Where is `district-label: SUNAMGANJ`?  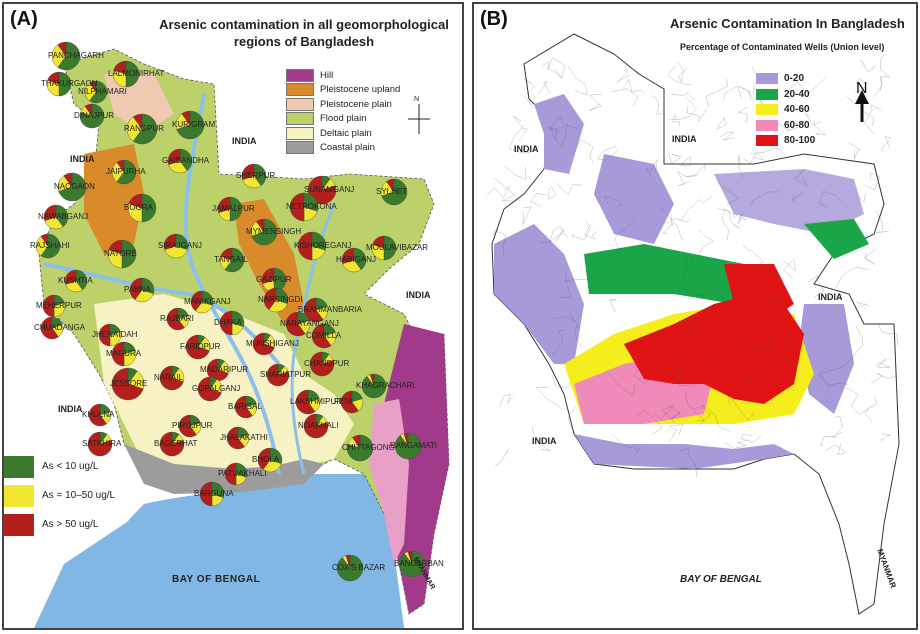 district-label: SUNAMGANJ is located at coordinates (329, 189).